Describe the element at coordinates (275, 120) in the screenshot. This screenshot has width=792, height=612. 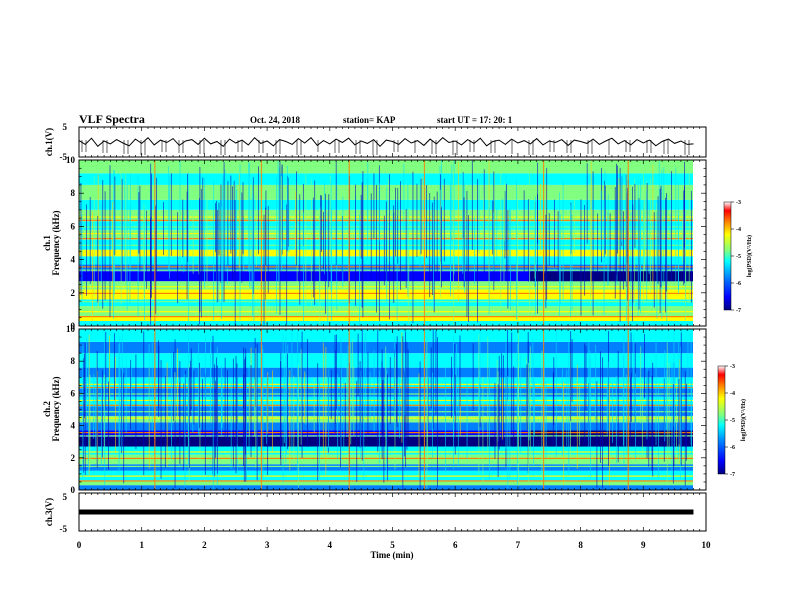
I see `date-label: Oct. 24, 2018` at that location.